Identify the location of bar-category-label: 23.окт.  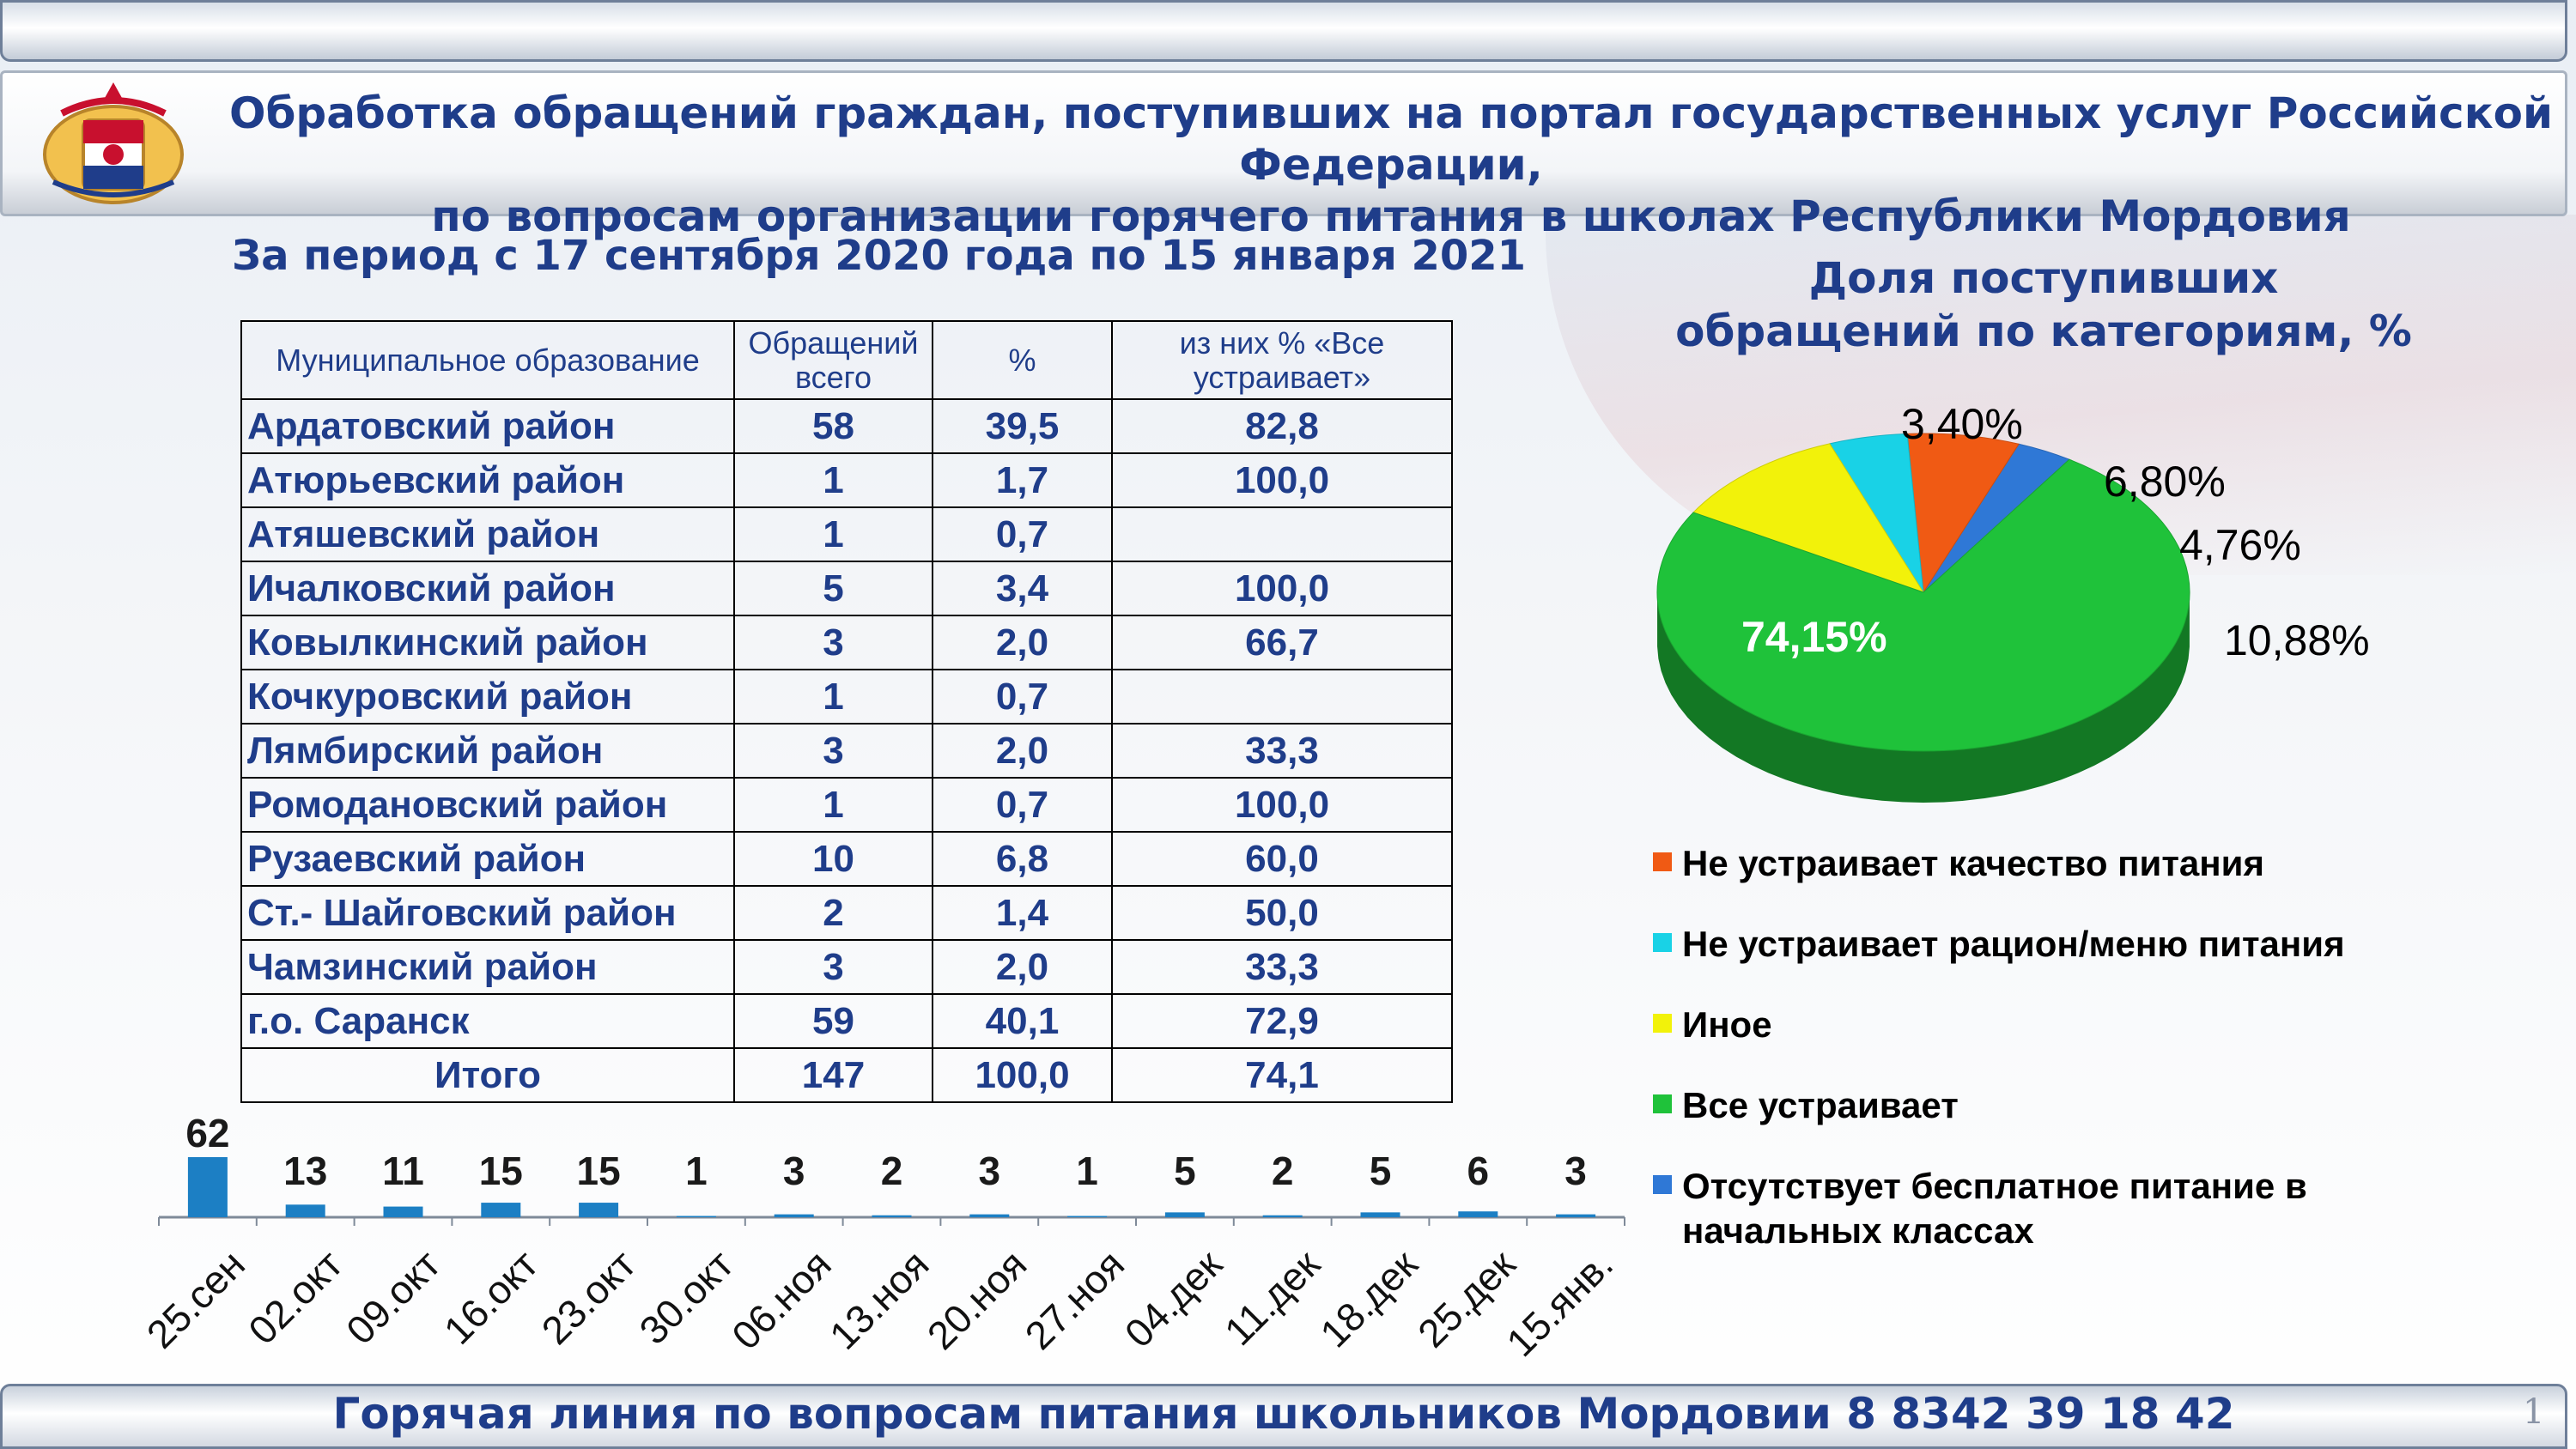
(589, 1297).